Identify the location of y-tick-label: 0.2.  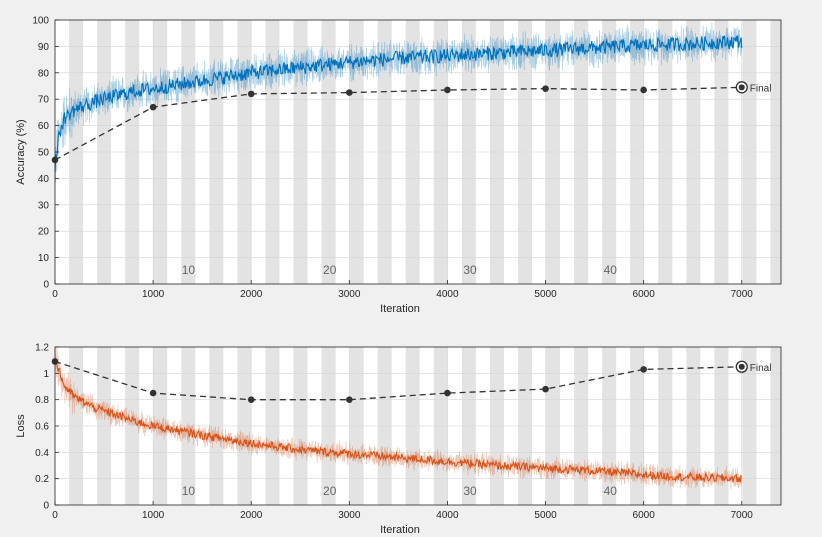
(42, 479).